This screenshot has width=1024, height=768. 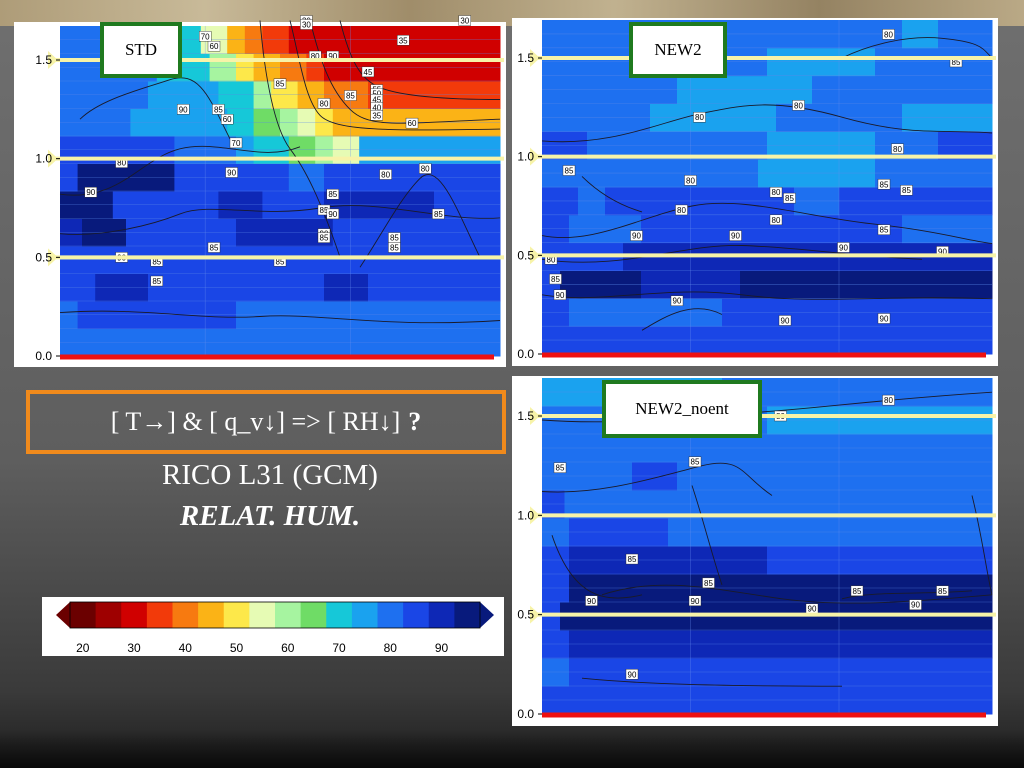 I want to click on colorbar-tick-label: 30, so click(x=134, y=648).